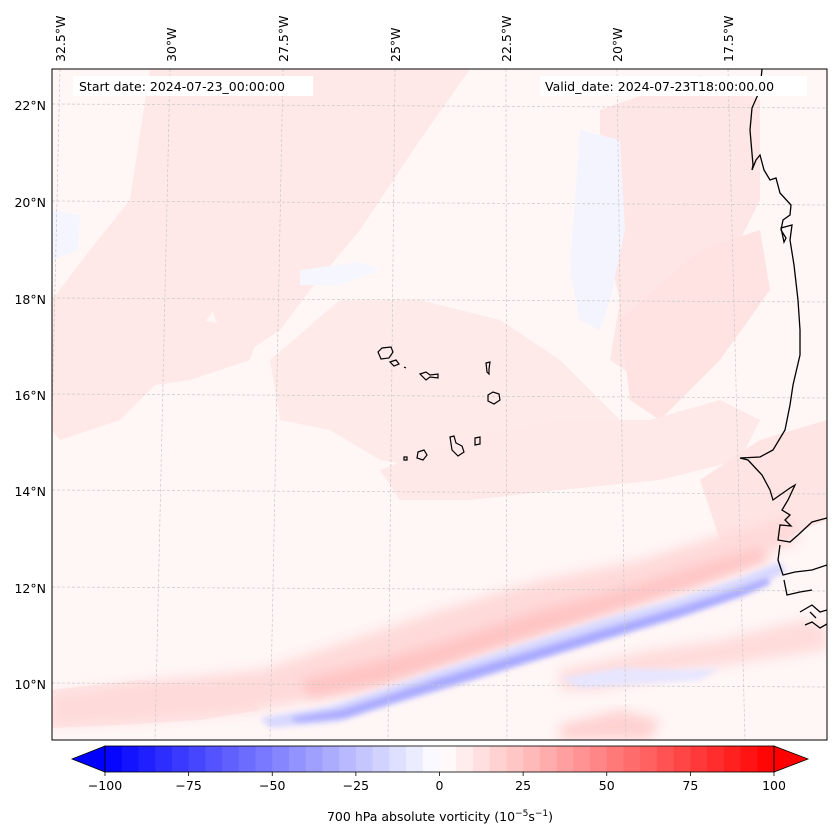  What do you see at coordinates (30, 299) in the screenshot?
I see `lat-label-18n: 18°N` at bounding box center [30, 299].